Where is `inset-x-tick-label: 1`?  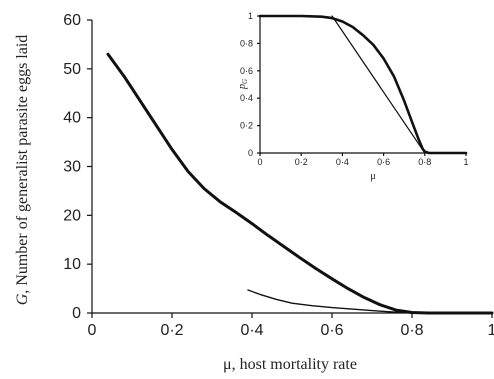 inset-x-tick-label: 1 is located at coordinates (465, 162).